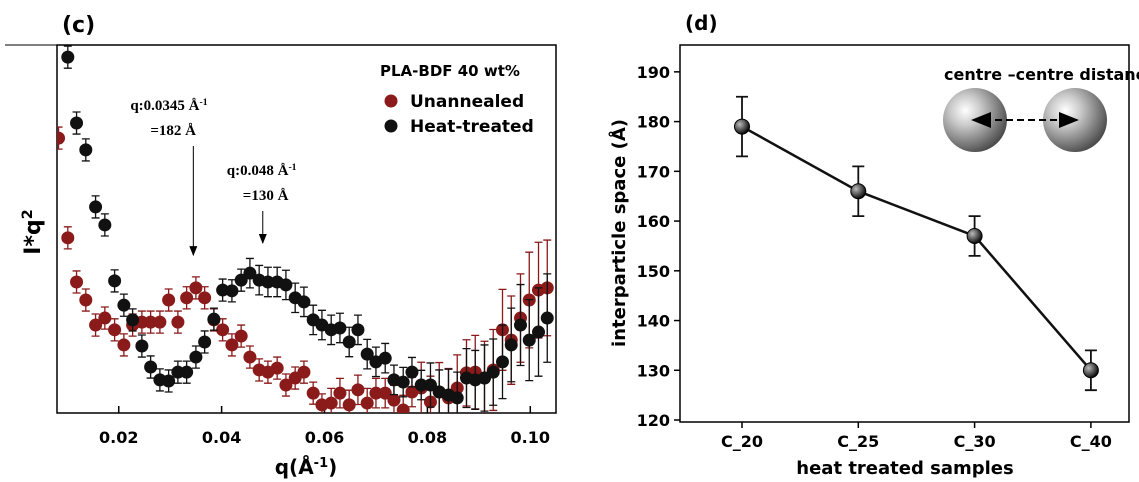  I want to click on y-axis-label: I*q2, so click(33, 231).